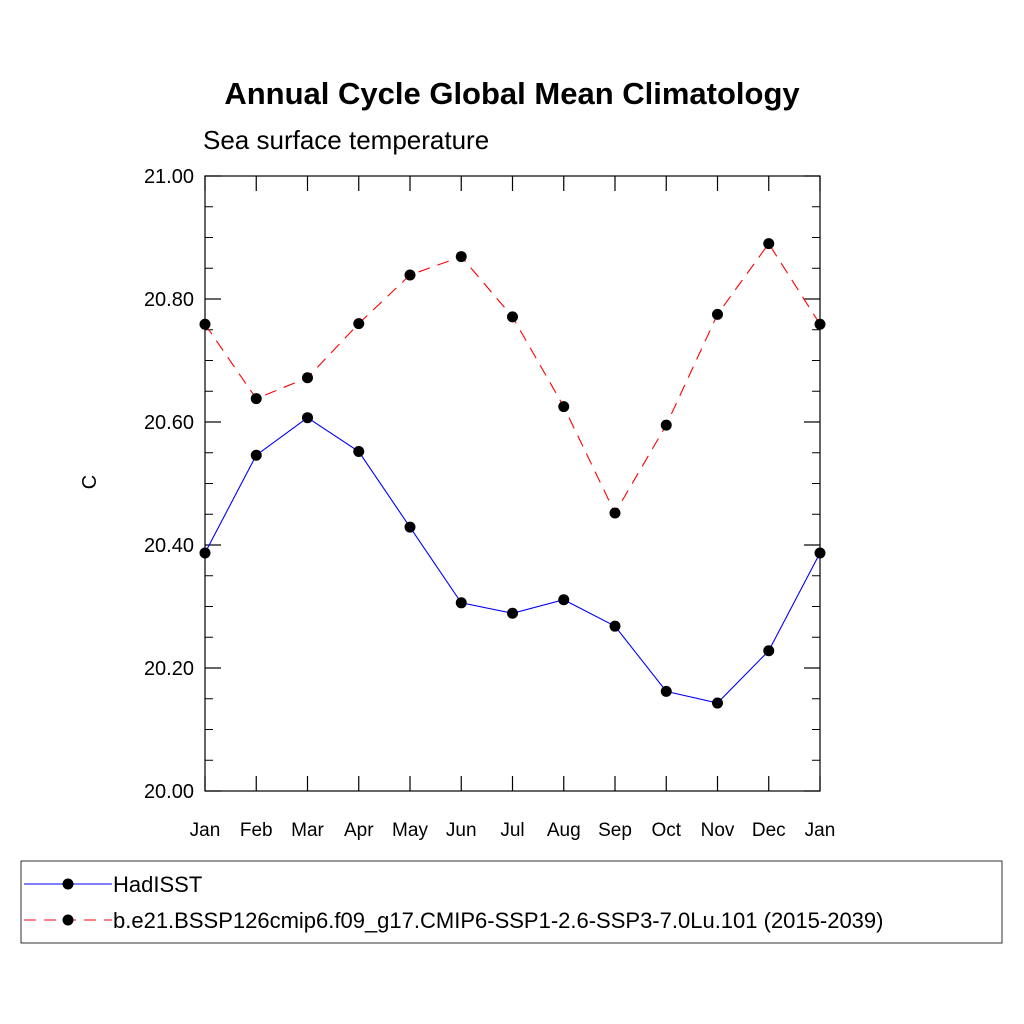 Image resolution: width=1024 pixels, height=1024 pixels. I want to click on legend-entry-hadisst: HadISST, so click(113, 884).